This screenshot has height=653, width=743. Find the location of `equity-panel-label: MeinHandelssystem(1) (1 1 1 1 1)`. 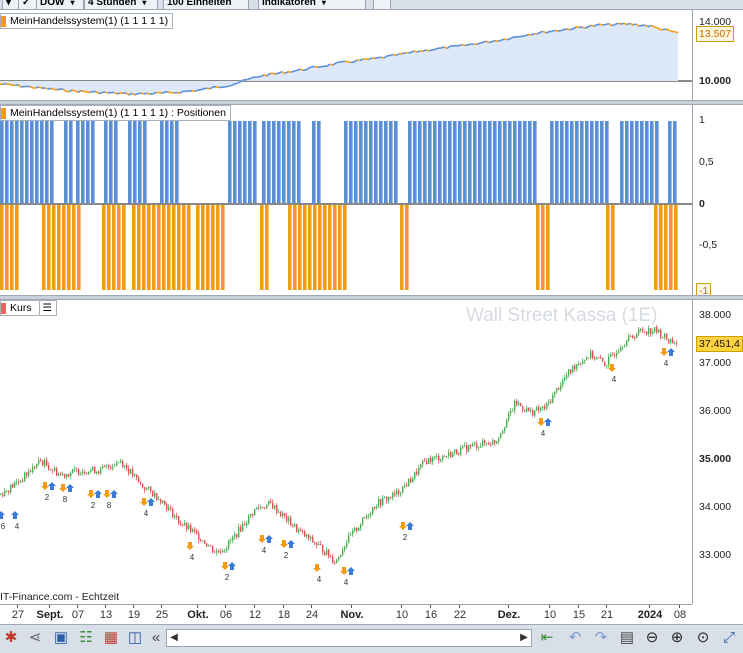

equity-panel-label: MeinHandelssystem(1) (1 1 1 1 1) is located at coordinates (86, 21).